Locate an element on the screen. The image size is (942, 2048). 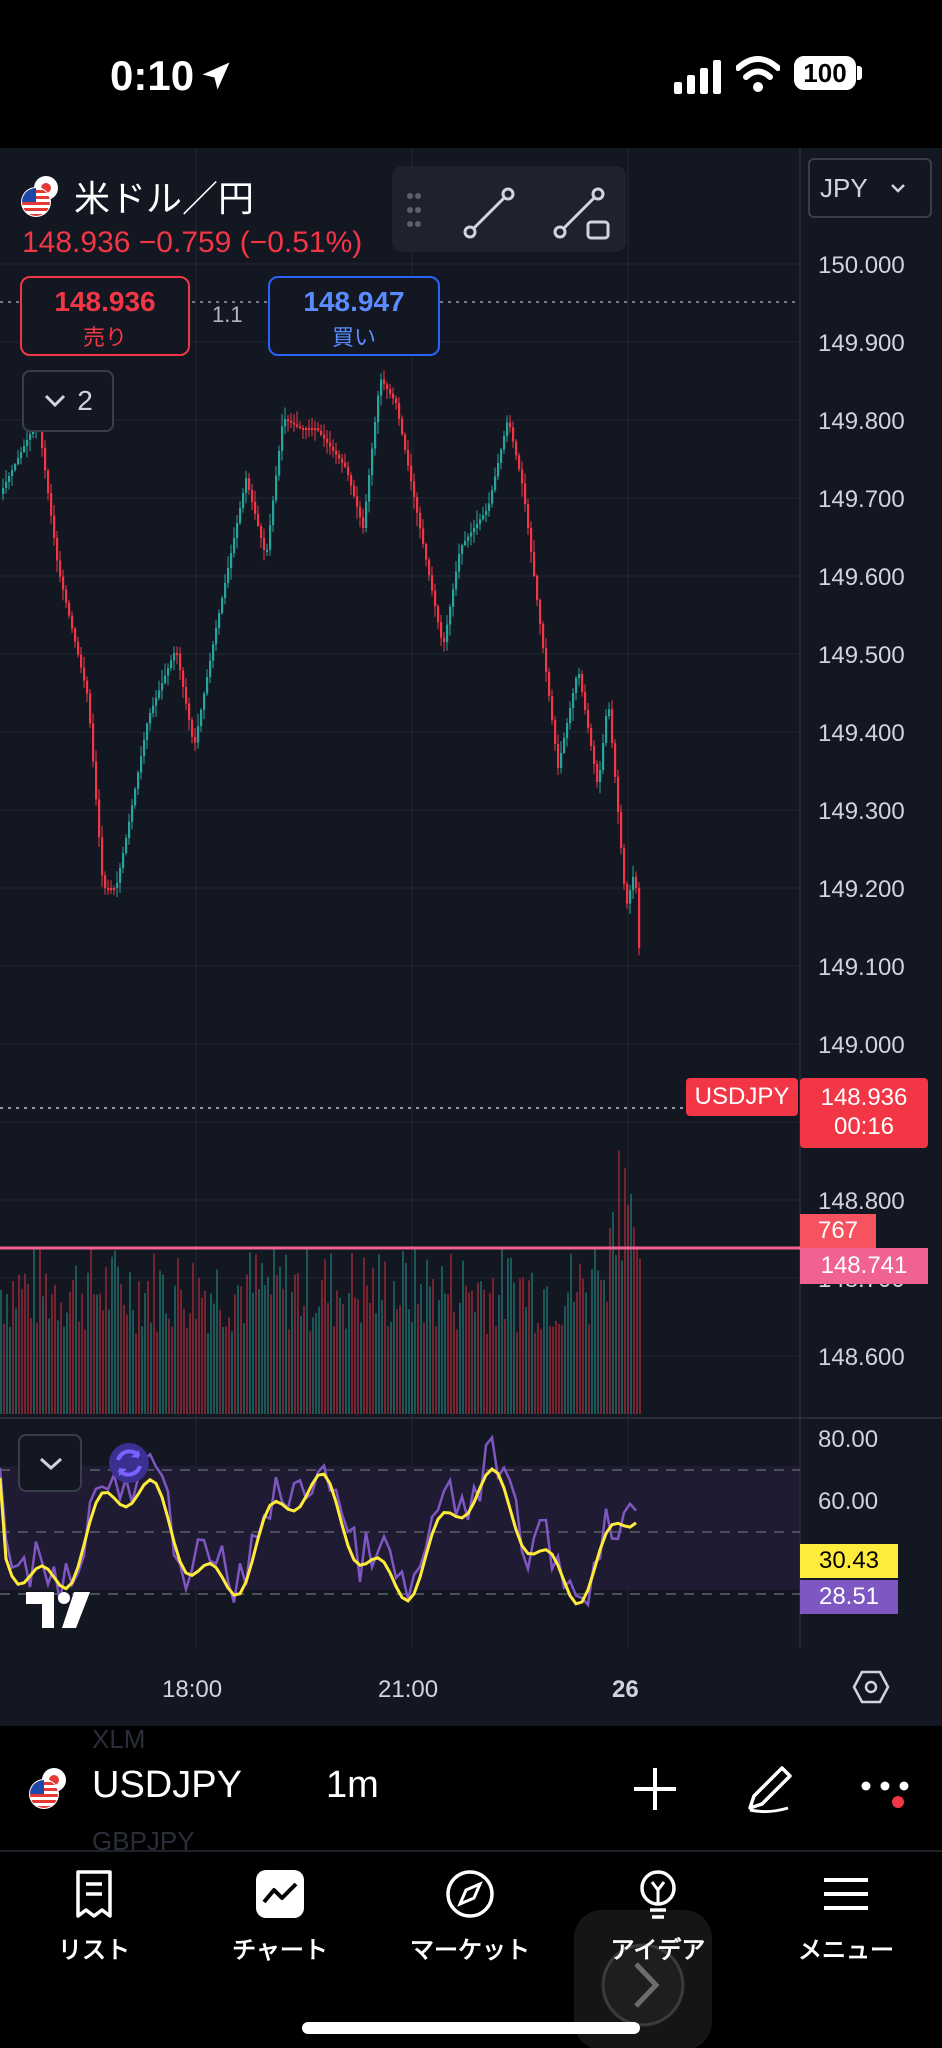
sell-button: 148.936 売り is located at coordinates (105, 316).